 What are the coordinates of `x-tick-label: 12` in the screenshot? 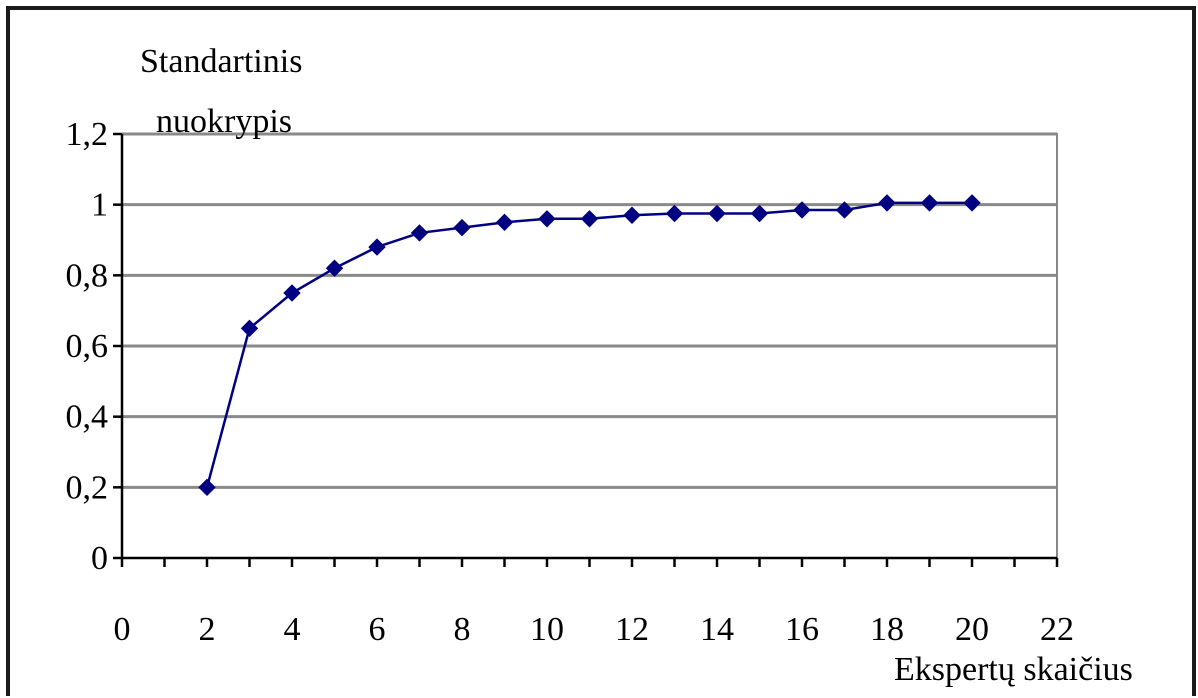 It's located at (632, 629).